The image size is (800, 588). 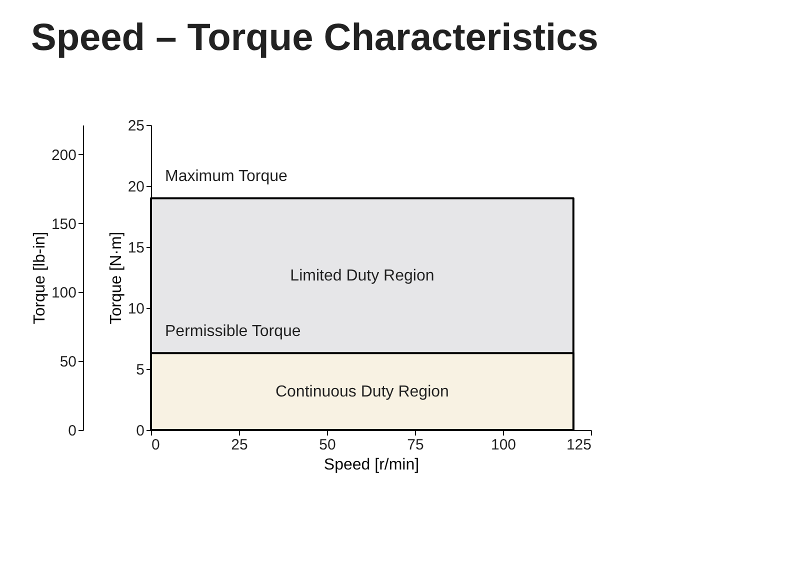 I want to click on y-tick-label: 0, so click(x=140, y=431).